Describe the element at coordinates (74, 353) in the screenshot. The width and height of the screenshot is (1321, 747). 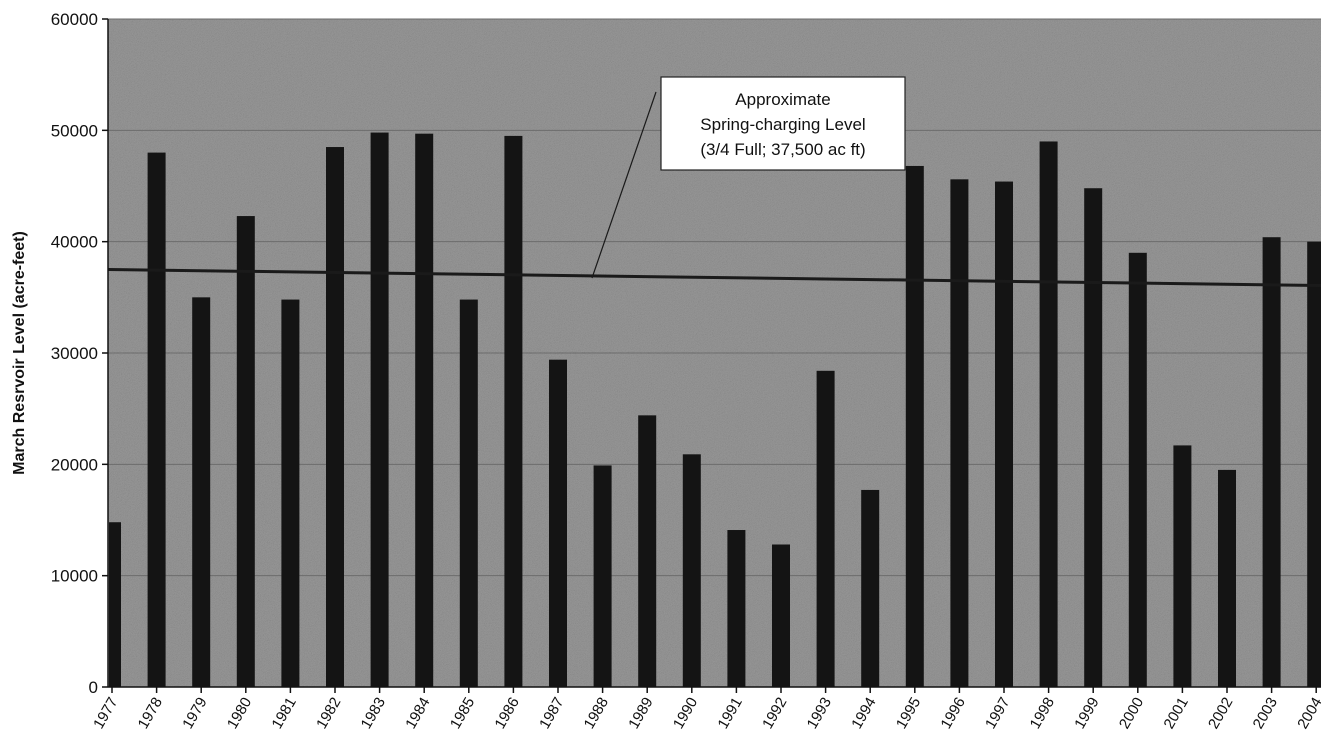
I see `y-tick-label: 30000` at that location.